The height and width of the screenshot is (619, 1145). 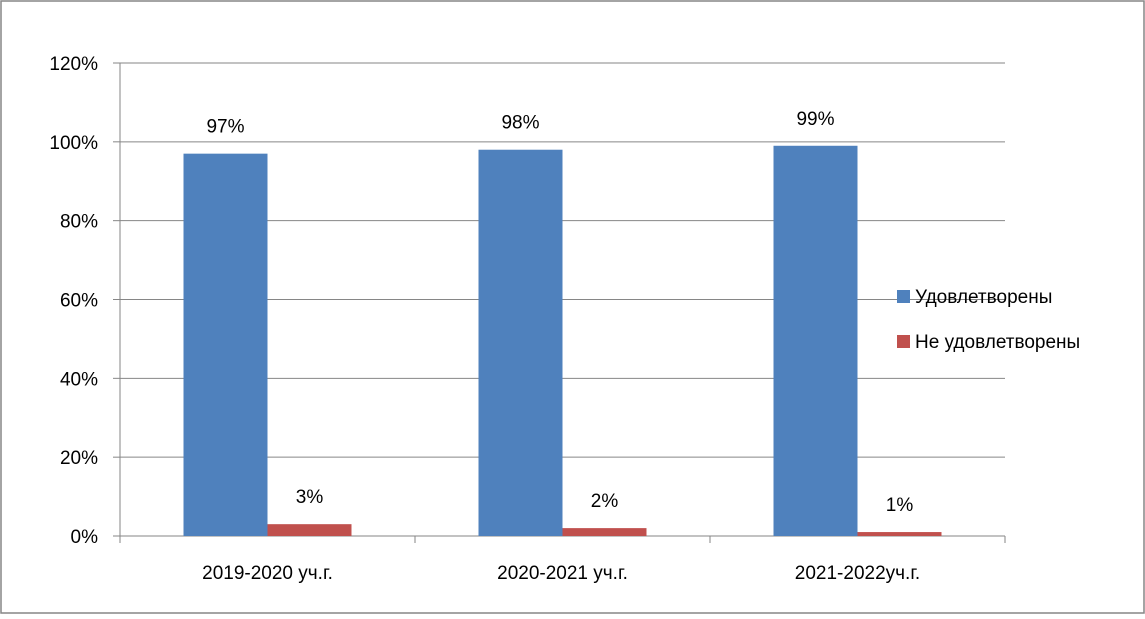 I want to click on y-tick-label: 0%, so click(x=85, y=537).